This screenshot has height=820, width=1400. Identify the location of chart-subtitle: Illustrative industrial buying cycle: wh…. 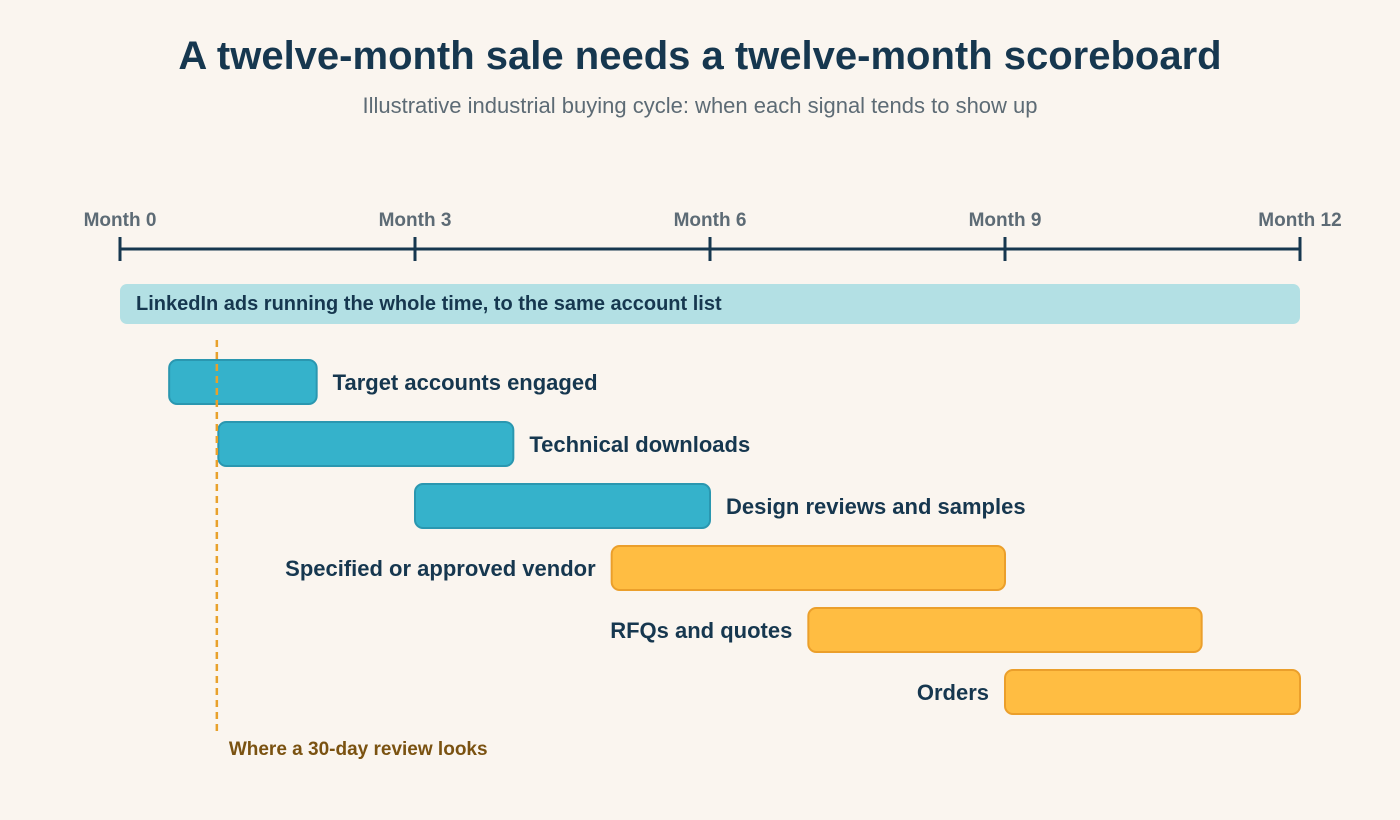
(700, 105).